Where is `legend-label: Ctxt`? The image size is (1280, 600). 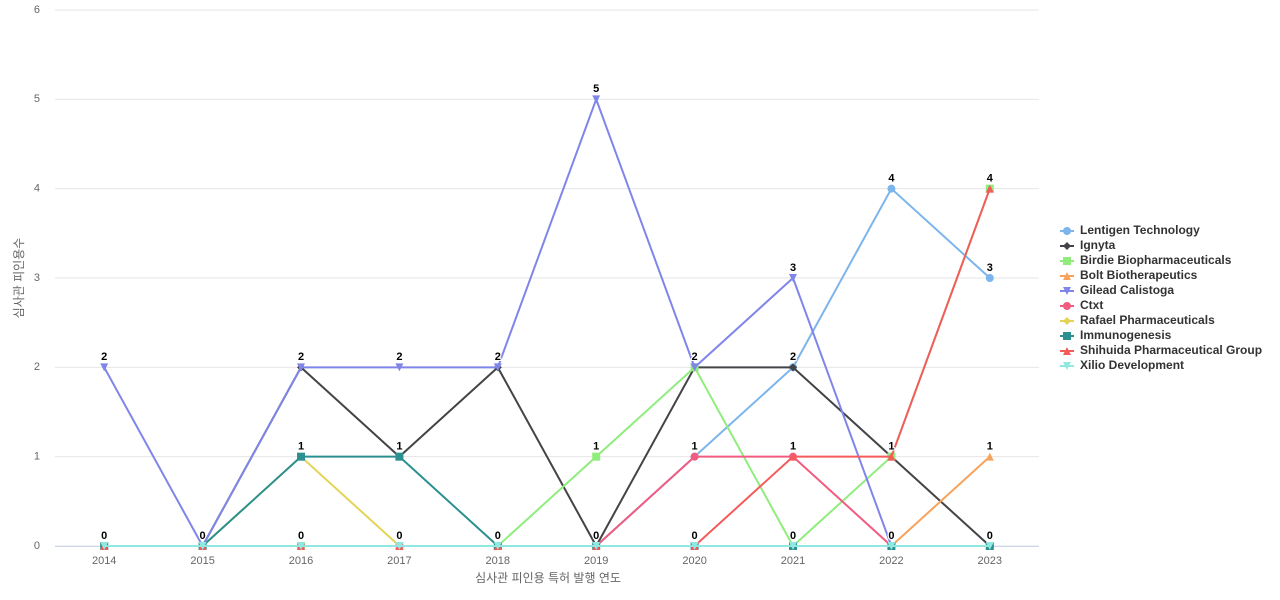 legend-label: Ctxt is located at coordinates (1091, 305).